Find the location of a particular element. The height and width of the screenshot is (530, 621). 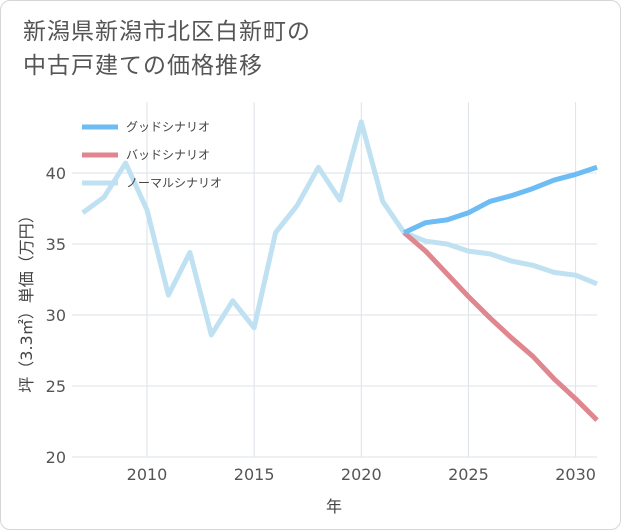

chart-title: 新潟県新潟市北区白新町の 中古戸建ての価格推移 is located at coordinates (167, 49).